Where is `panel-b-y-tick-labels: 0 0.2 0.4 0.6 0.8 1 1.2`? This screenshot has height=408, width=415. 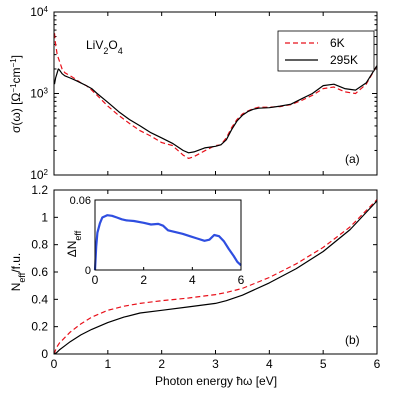
panel-b-y-tick-labels: 0 0.2 0.4 0.6 0.8 1 1.2 is located at coordinates (39, 272).